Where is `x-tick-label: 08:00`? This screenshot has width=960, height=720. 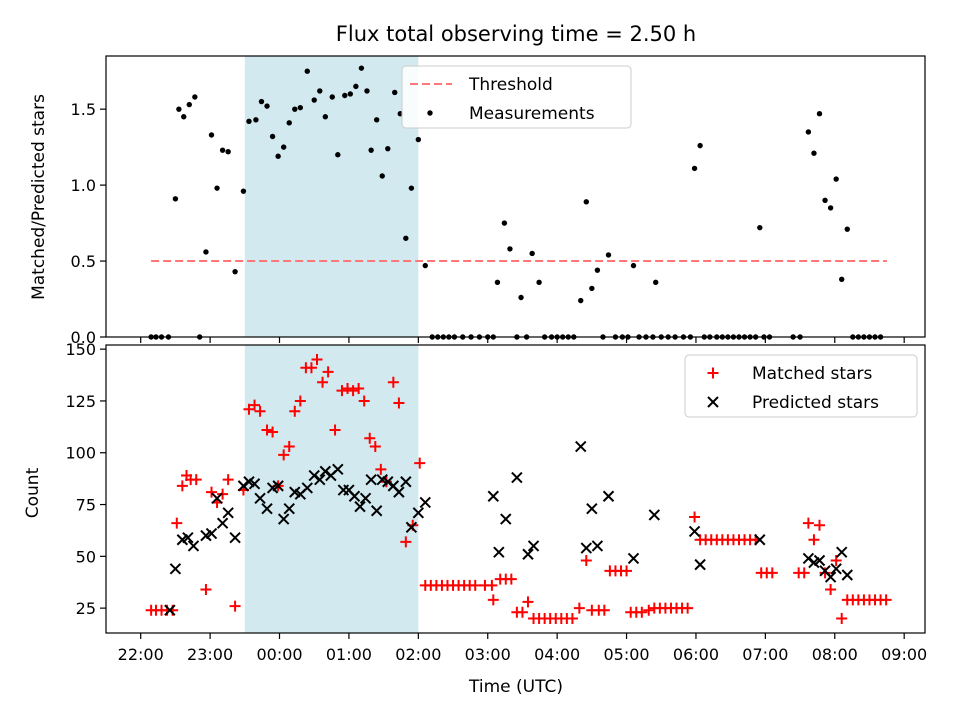
x-tick-label: 08:00 is located at coordinates (835, 654).